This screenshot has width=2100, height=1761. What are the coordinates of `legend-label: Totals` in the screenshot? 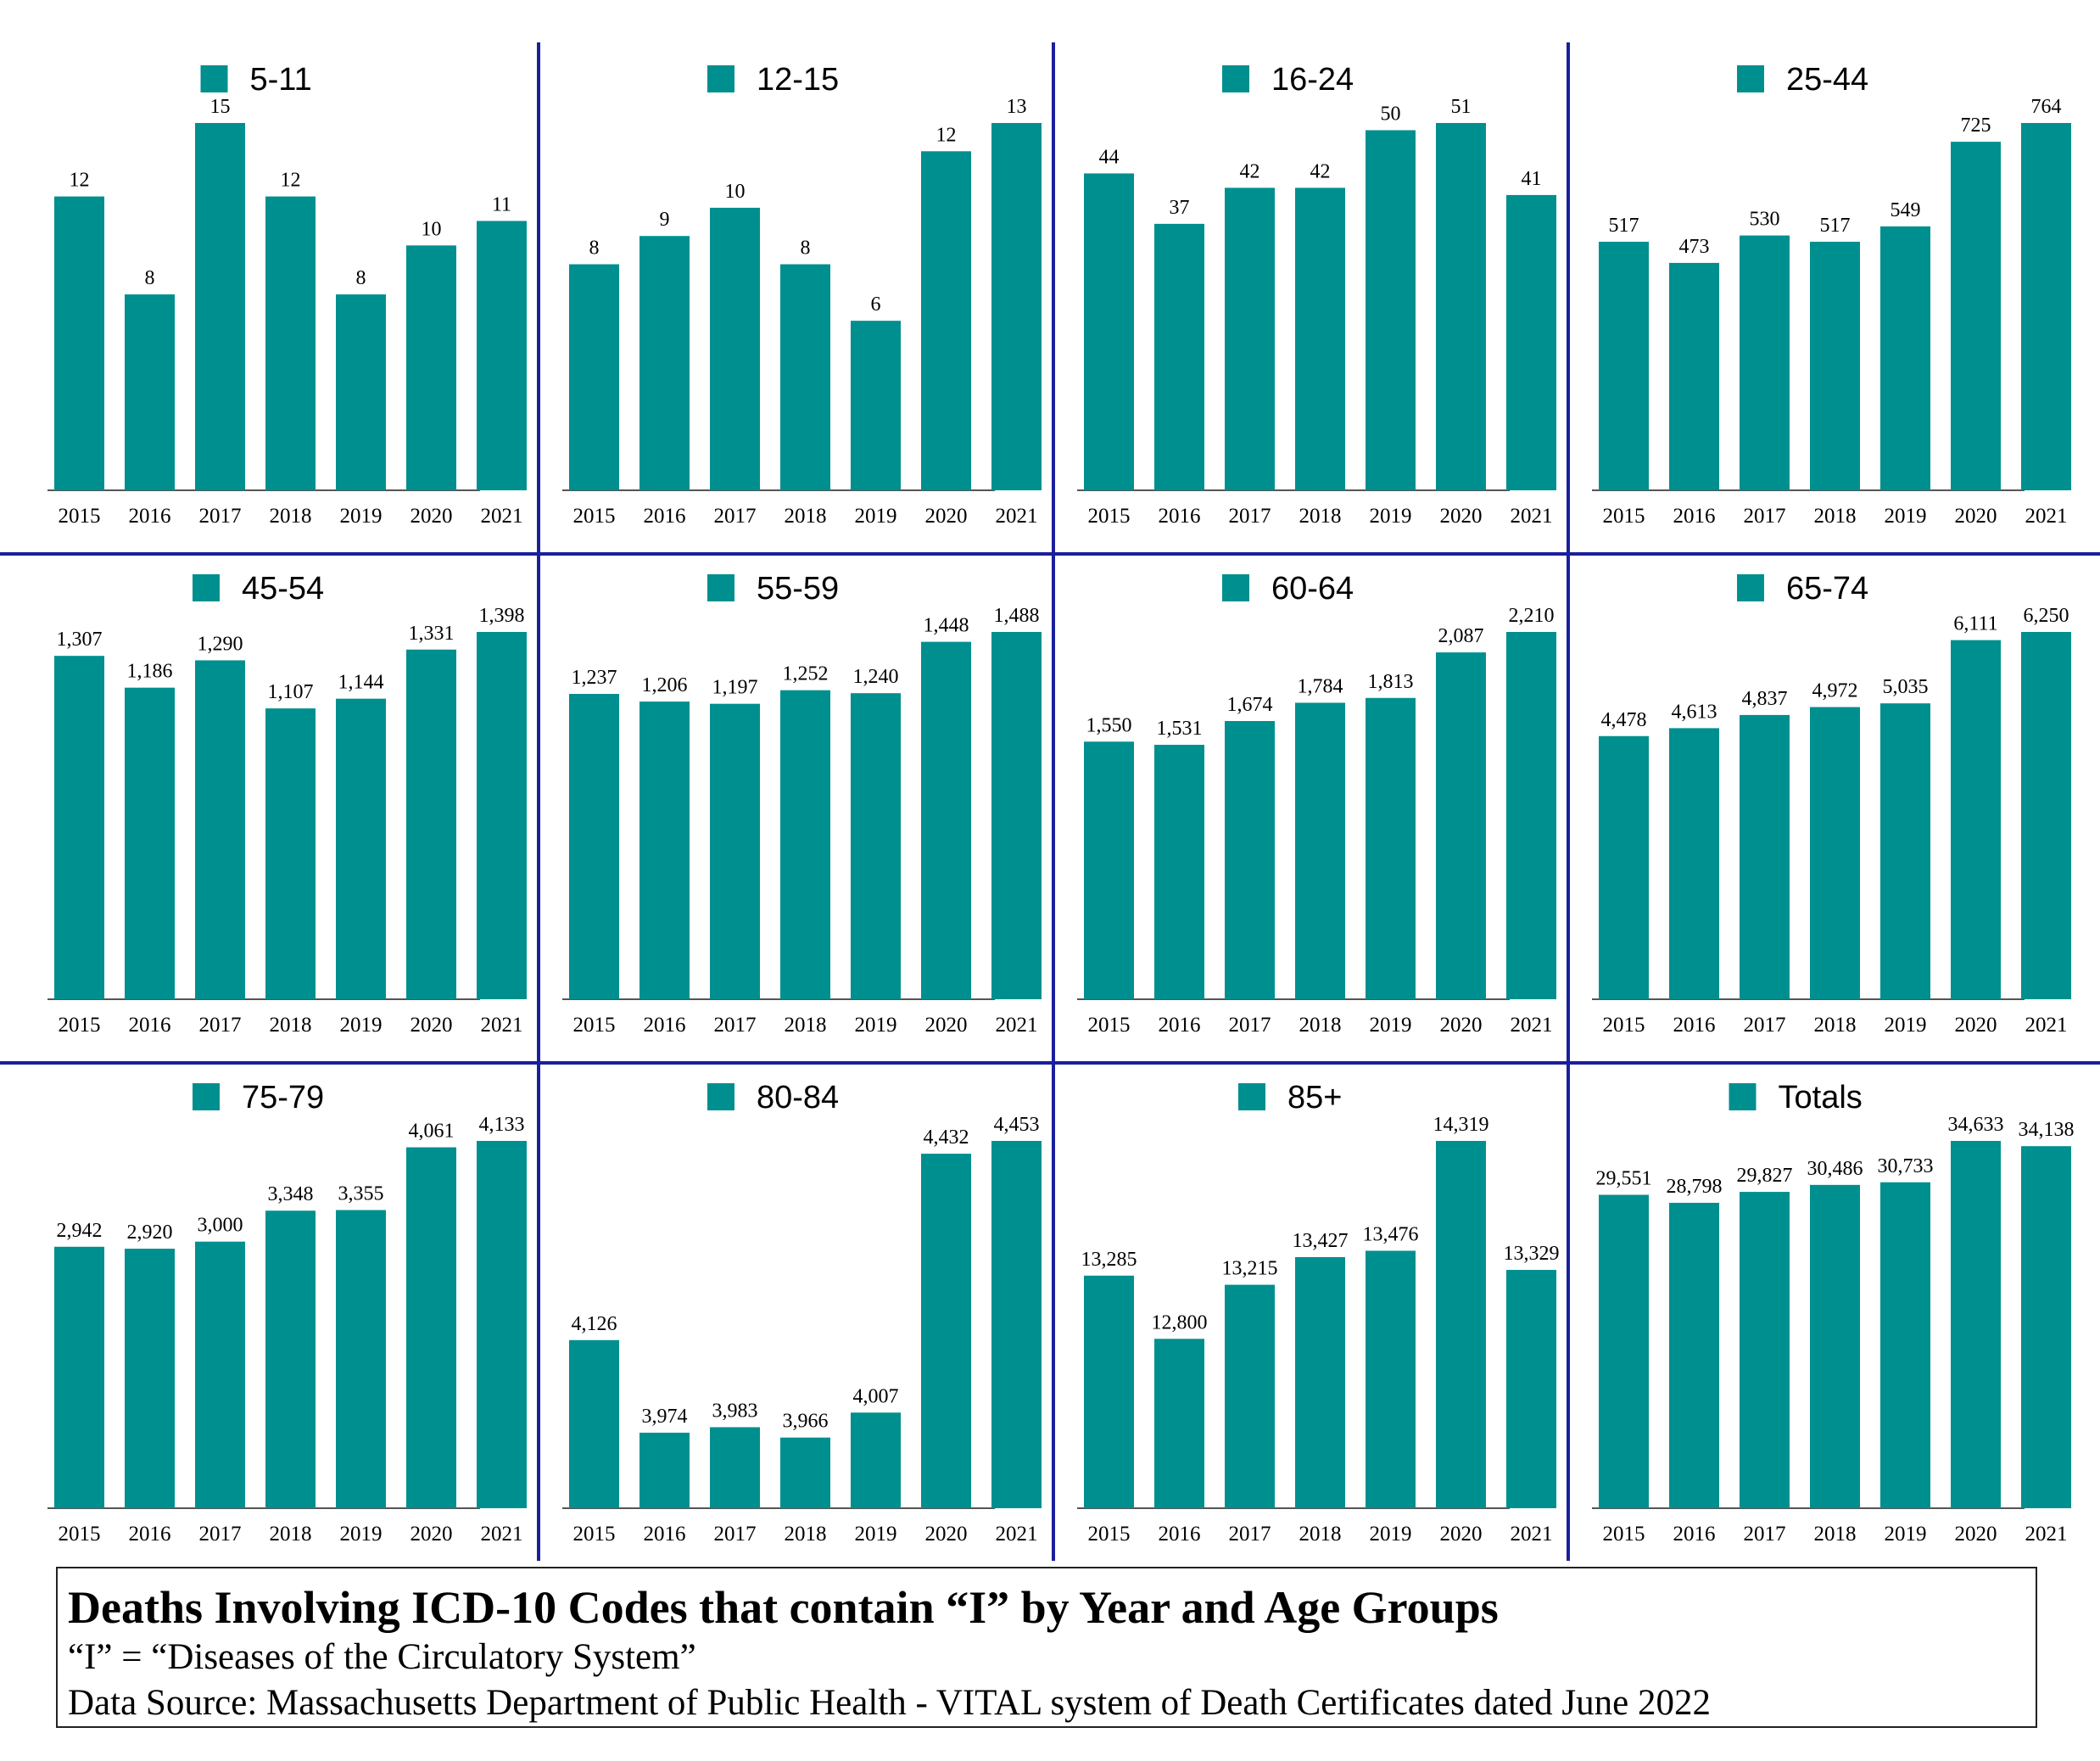 It's located at (1821, 1097).